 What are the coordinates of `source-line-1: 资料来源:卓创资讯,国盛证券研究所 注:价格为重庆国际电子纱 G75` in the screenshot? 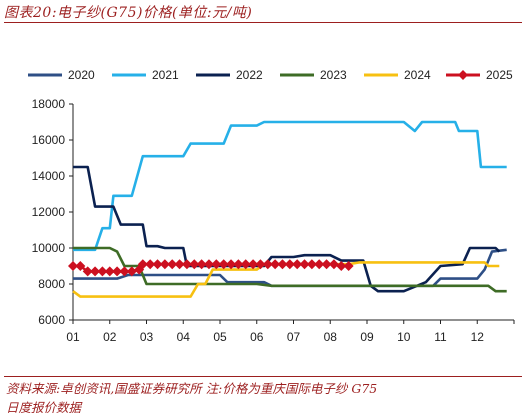 It's located at (192, 388).